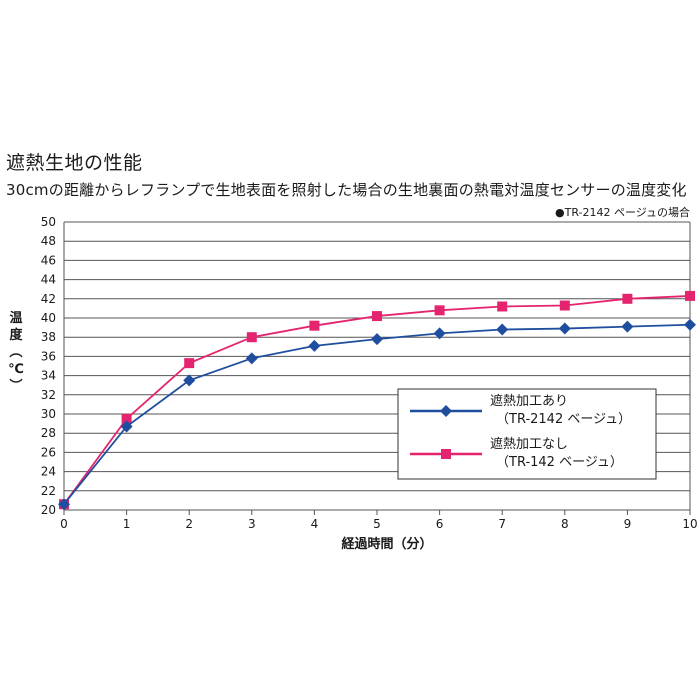 This screenshot has width=700, height=700. What do you see at coordinates (48, 299) in the screenshot?
I see `y-tick-label: 42` at bounding box center [48, 299].